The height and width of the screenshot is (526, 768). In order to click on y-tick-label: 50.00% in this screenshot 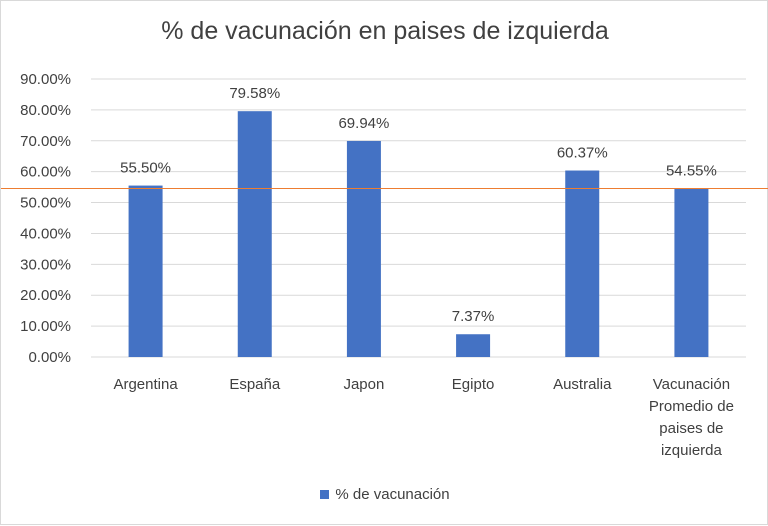, I will do `click(45, 203)`.